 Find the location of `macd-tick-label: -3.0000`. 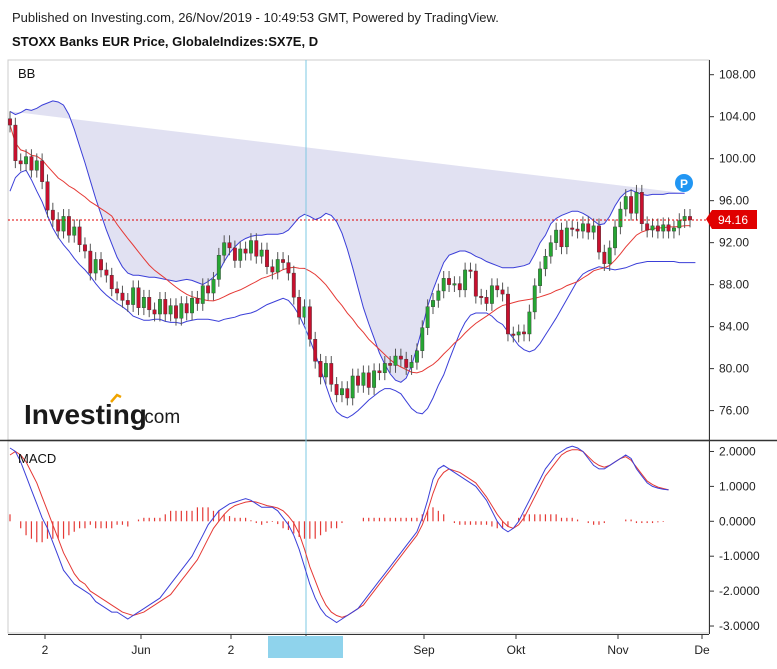

macd-tick-label: -3.0000 is located at coordinates (739, 626).